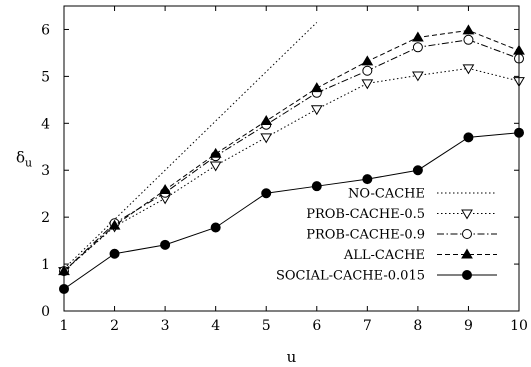 Image resolution: width=531 pixels, height=367 pixels. Describe the element at coordinates (45, 30) in the screenshot. I see `y-tick-label: 6` at that location.